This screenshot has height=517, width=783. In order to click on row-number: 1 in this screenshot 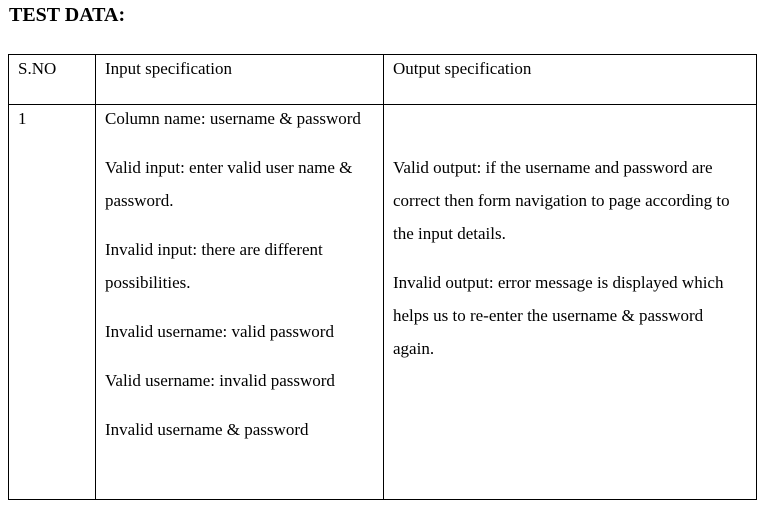, I will do `click(22, 118)`.